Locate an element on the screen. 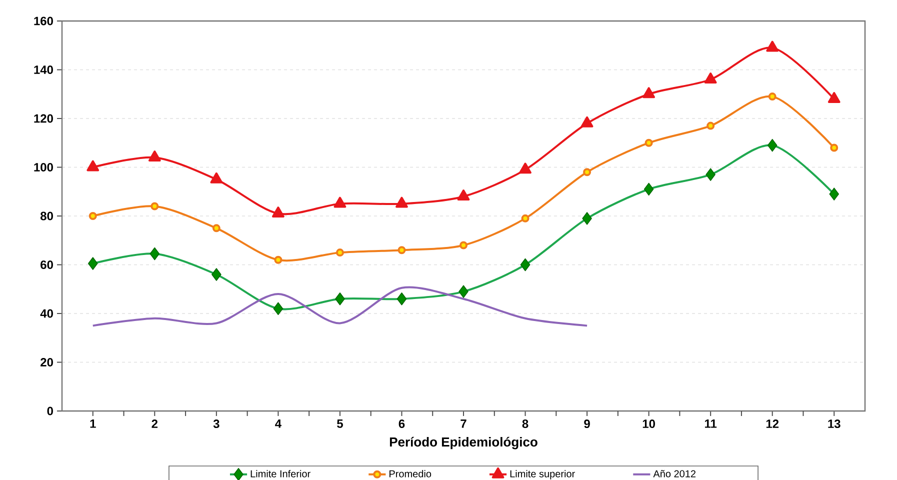 The width and height of the screenshot is (897, 480). y-tick-label: 160 is located at coordinates (43, 21).